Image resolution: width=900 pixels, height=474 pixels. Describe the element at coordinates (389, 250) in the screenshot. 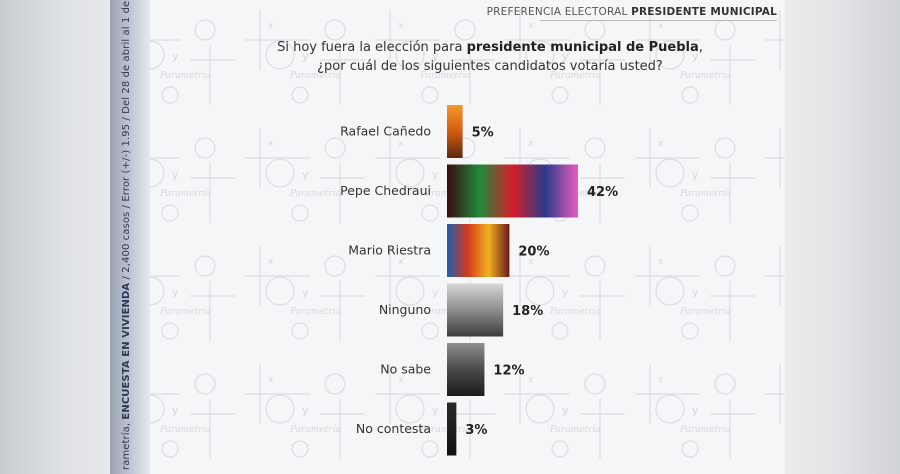

I see `category-label: Mario Riestra` at that location.